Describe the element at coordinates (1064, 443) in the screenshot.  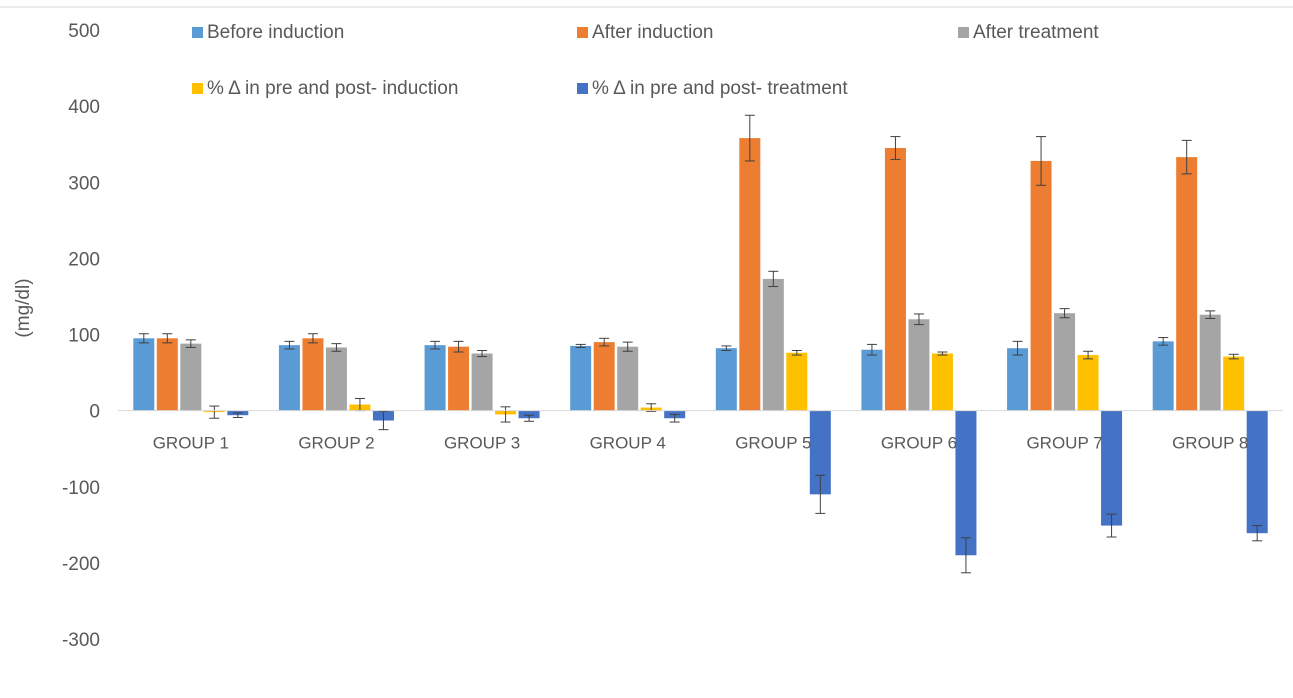
I see `category-label: GROUP 7` at that location.